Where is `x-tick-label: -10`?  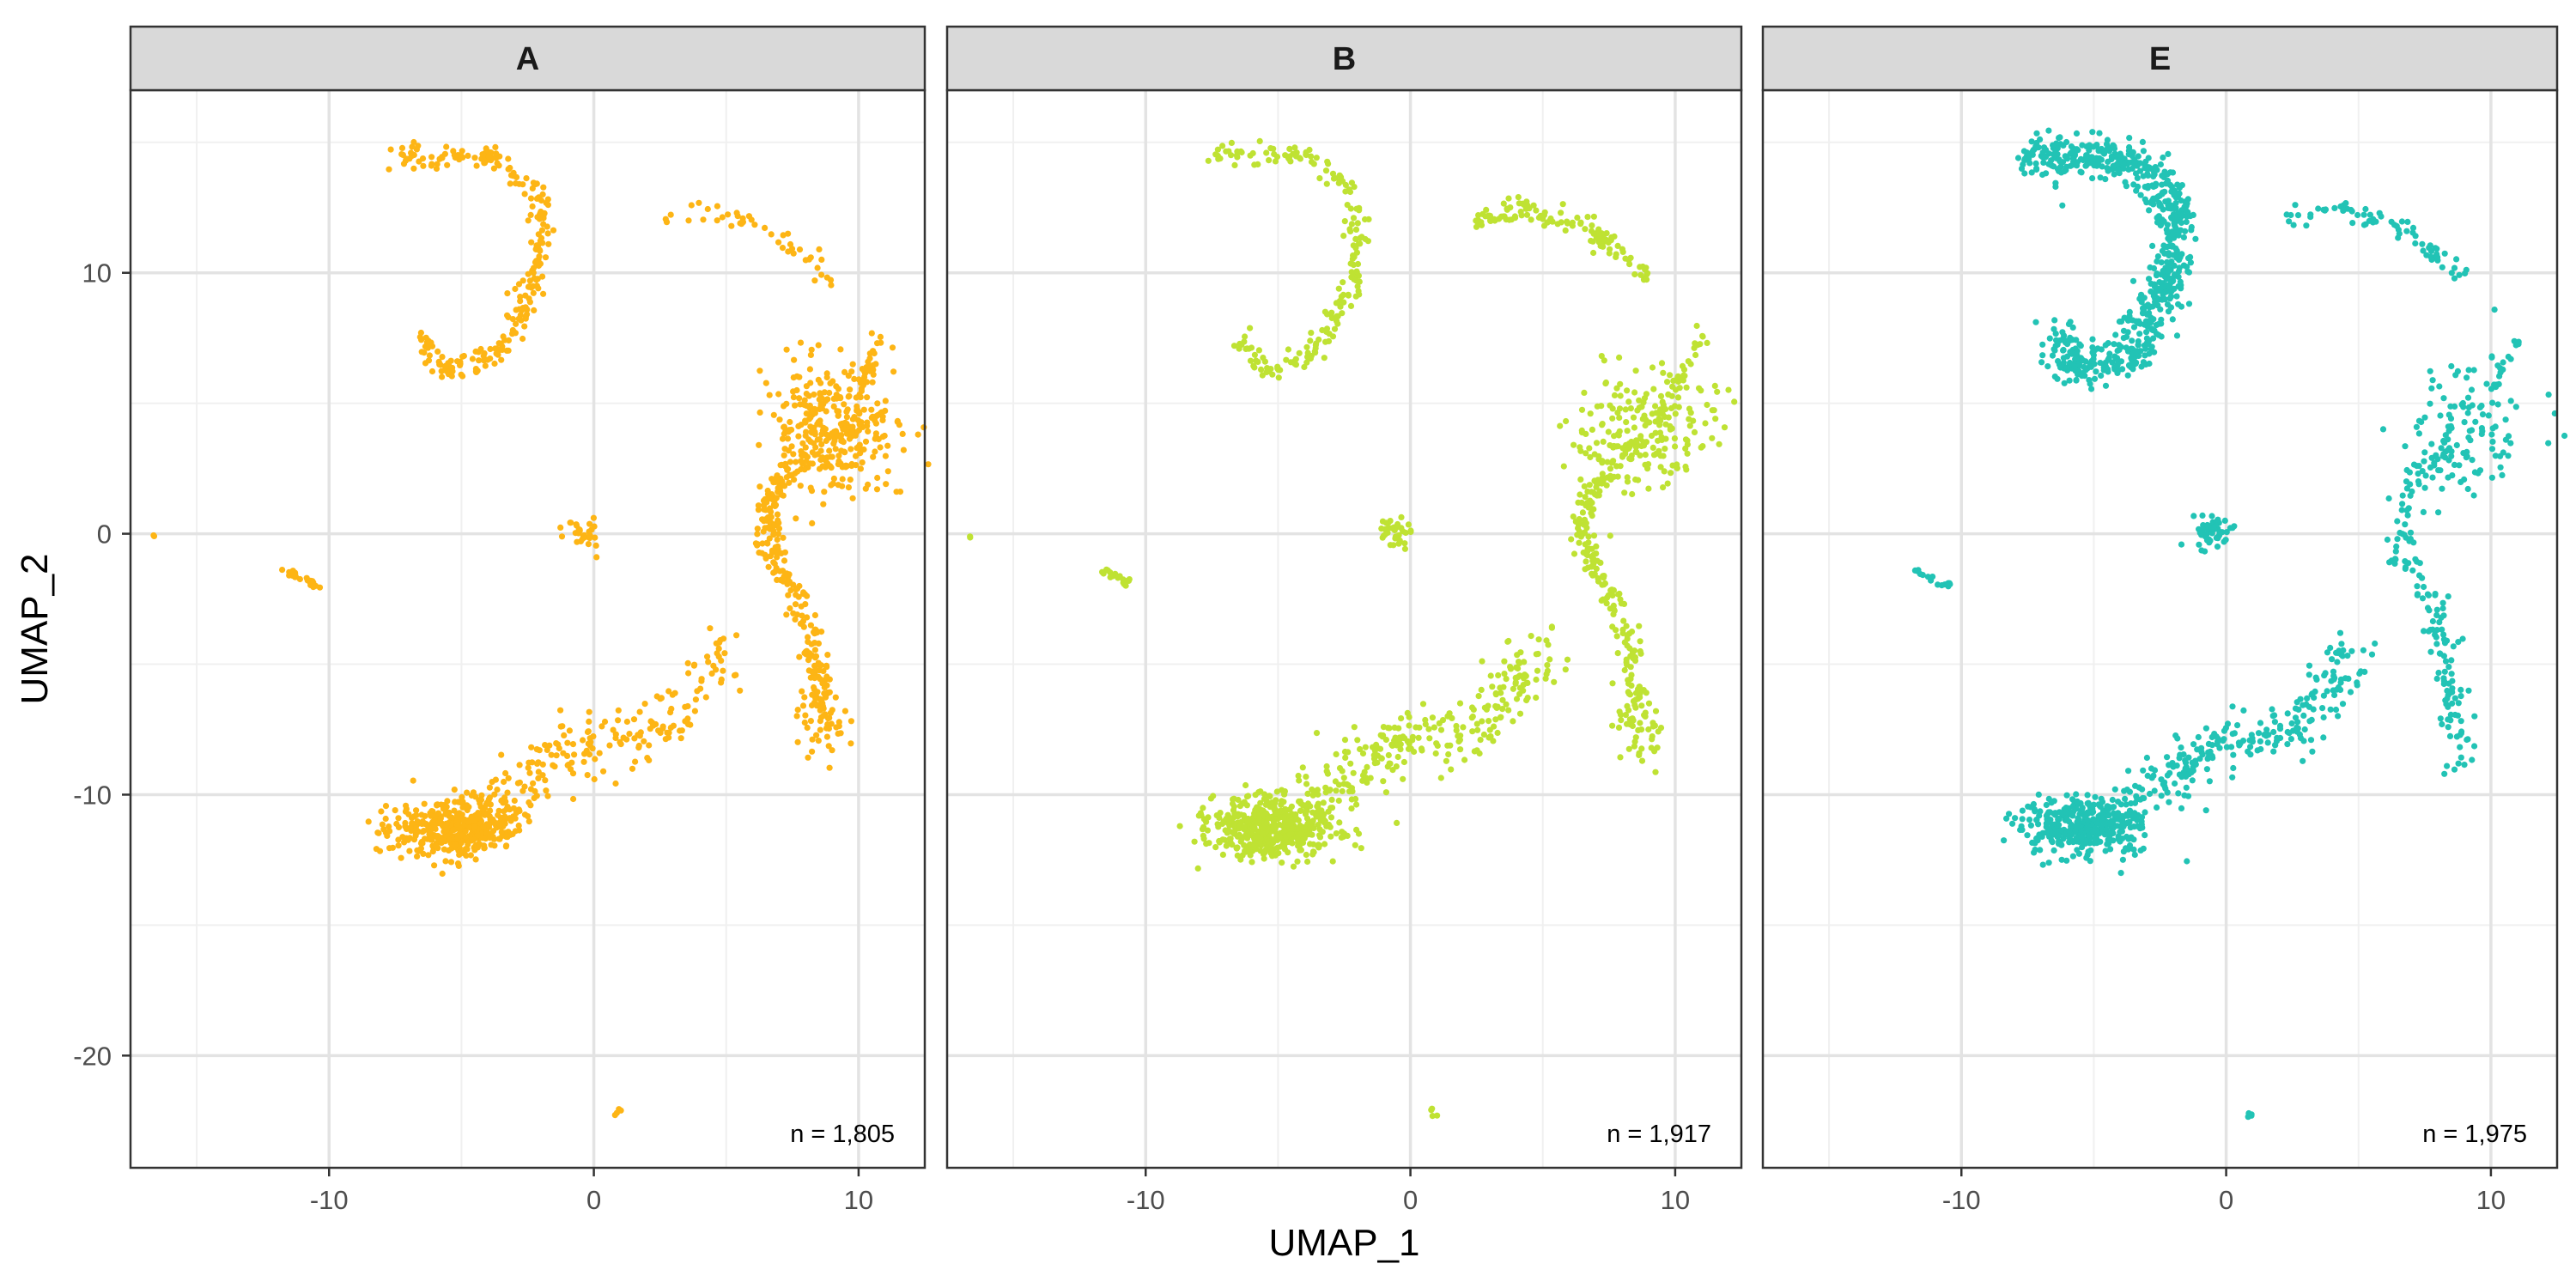 x-tick-label: -10 is located at coordinates (329, 1200).